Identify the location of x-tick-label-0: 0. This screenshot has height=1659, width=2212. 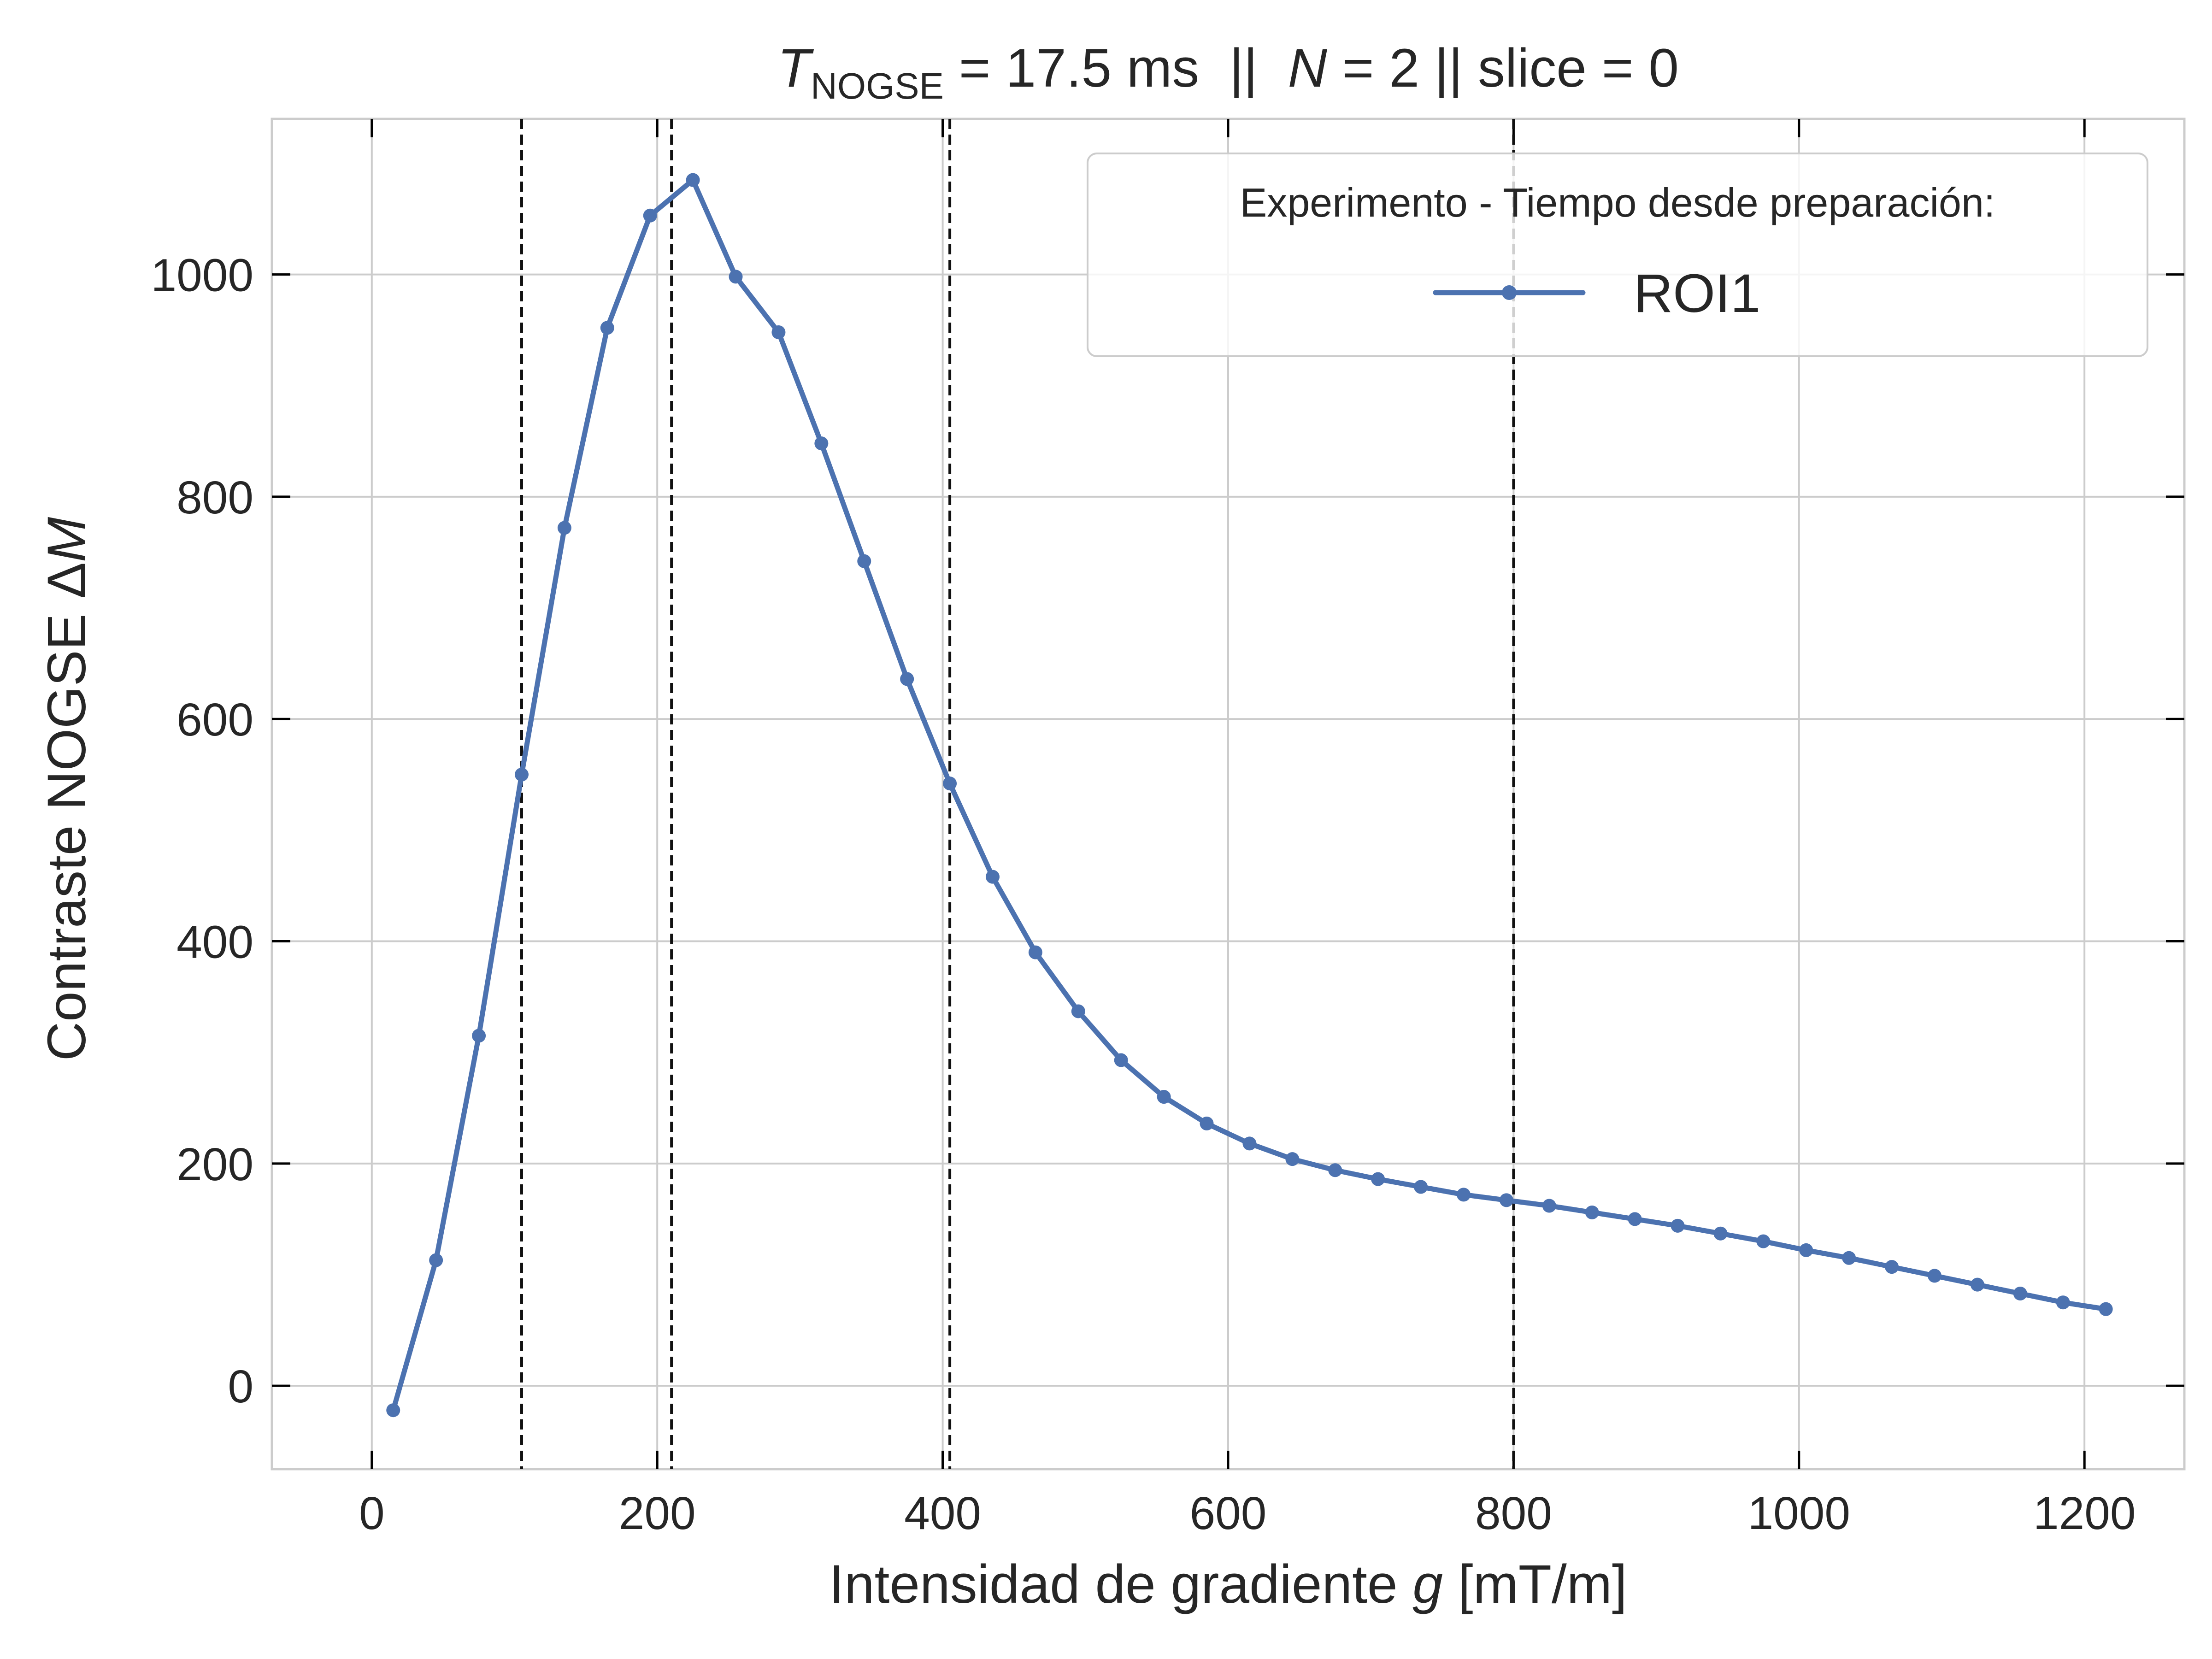
(372, 1513).